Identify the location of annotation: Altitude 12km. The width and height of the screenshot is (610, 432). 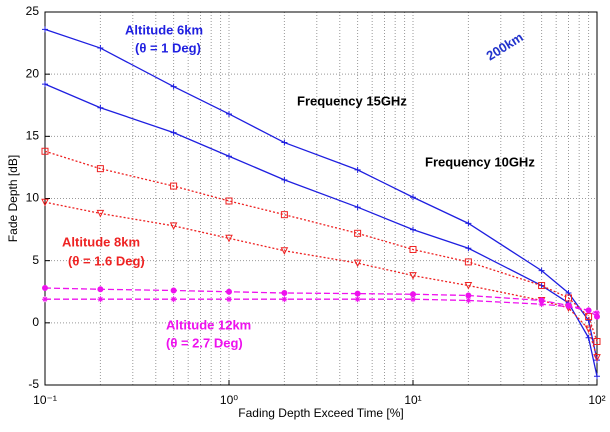
(208, 324).